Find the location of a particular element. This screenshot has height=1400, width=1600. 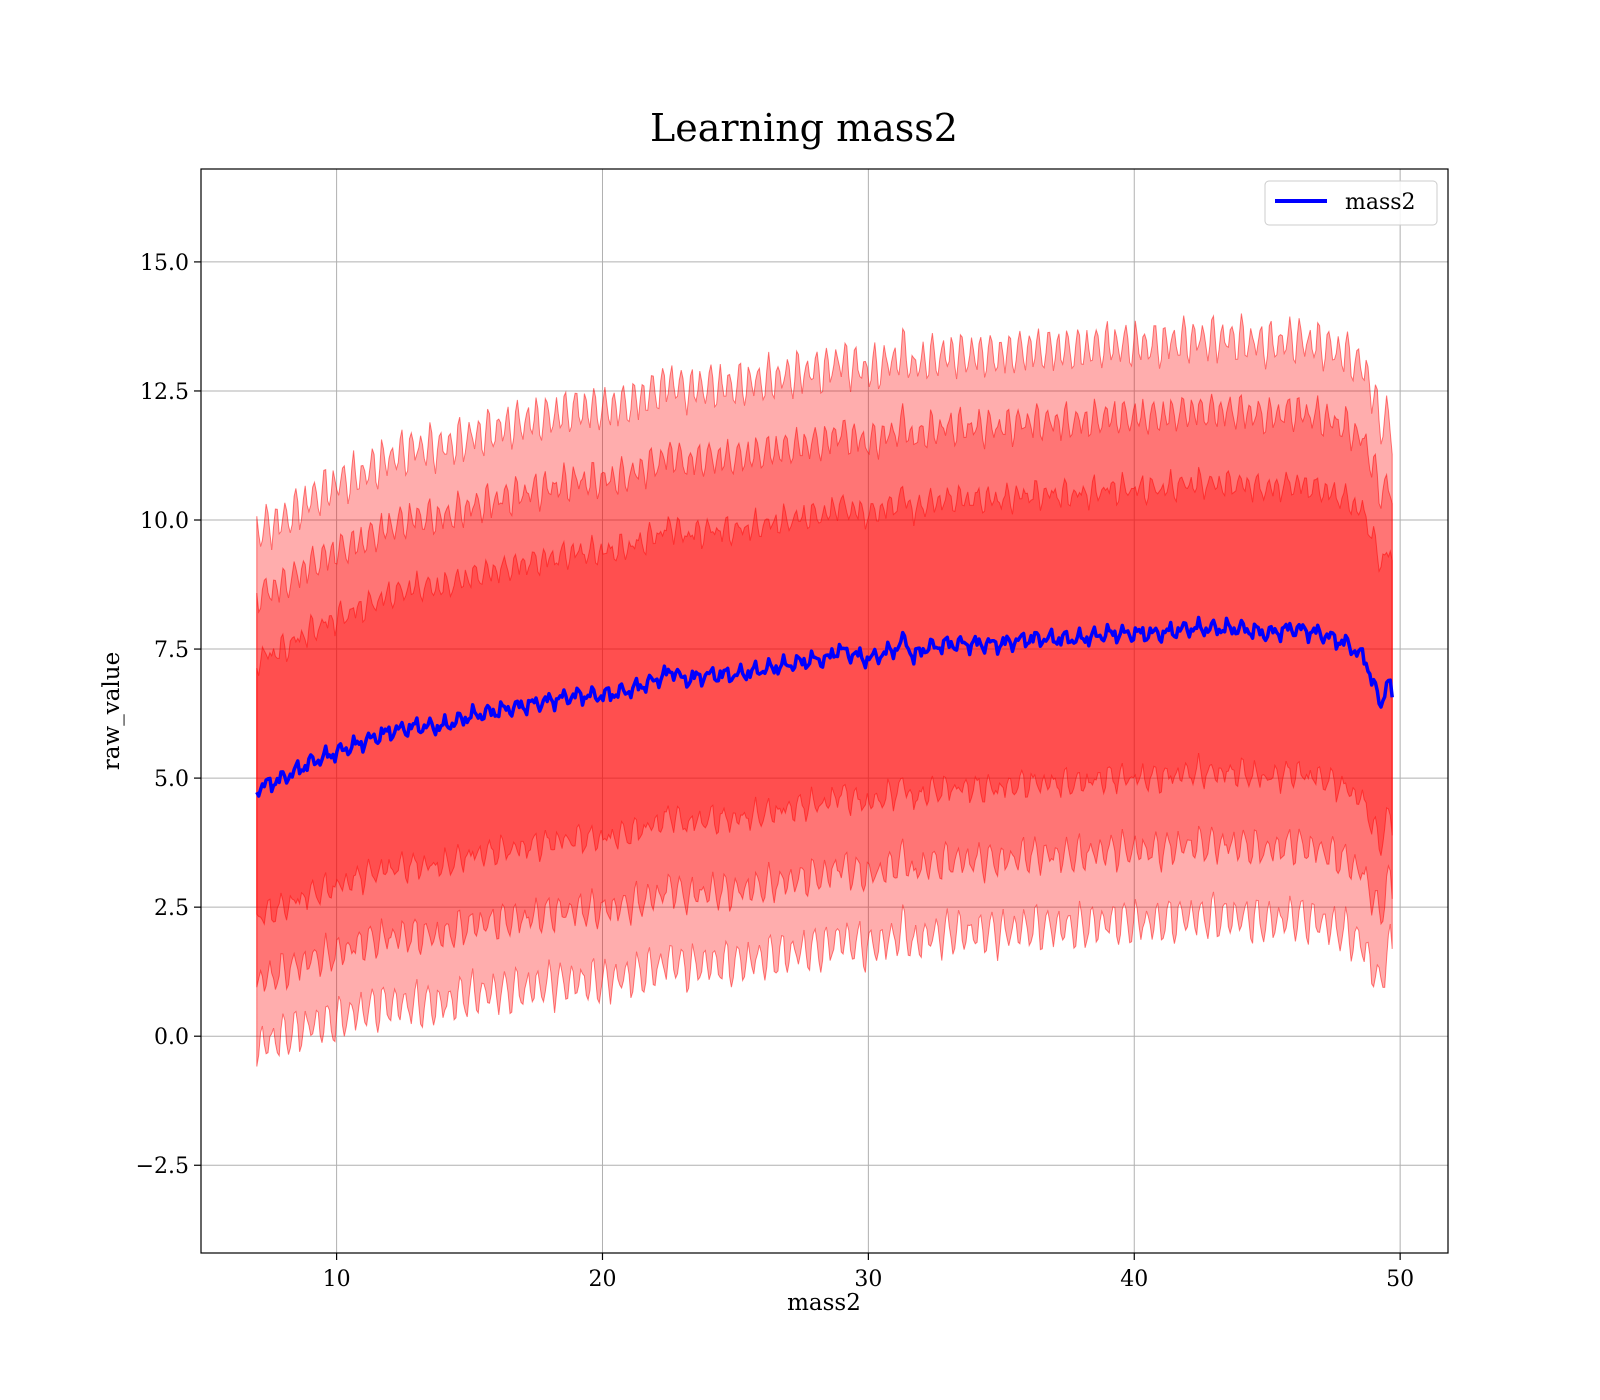

y-tick-label: 10.0 is located at coordinates (164, 521).